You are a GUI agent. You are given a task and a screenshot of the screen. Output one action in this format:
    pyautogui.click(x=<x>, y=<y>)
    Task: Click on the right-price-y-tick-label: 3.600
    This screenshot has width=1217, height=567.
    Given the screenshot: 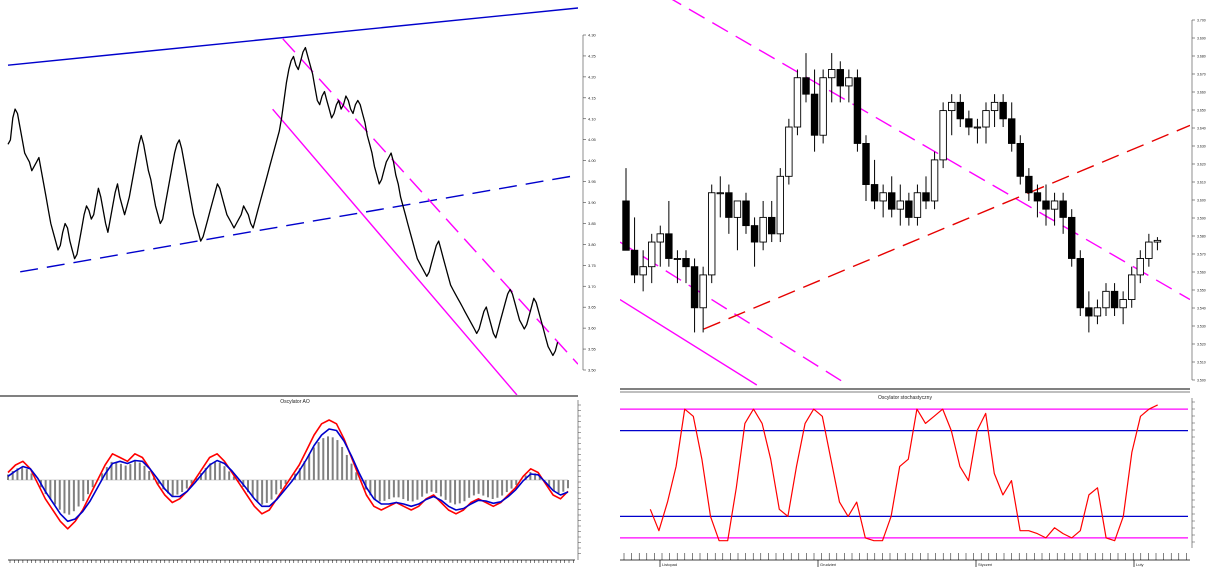 What is the action you would take?
    pyautogui.click(x=1201, y=201)
    